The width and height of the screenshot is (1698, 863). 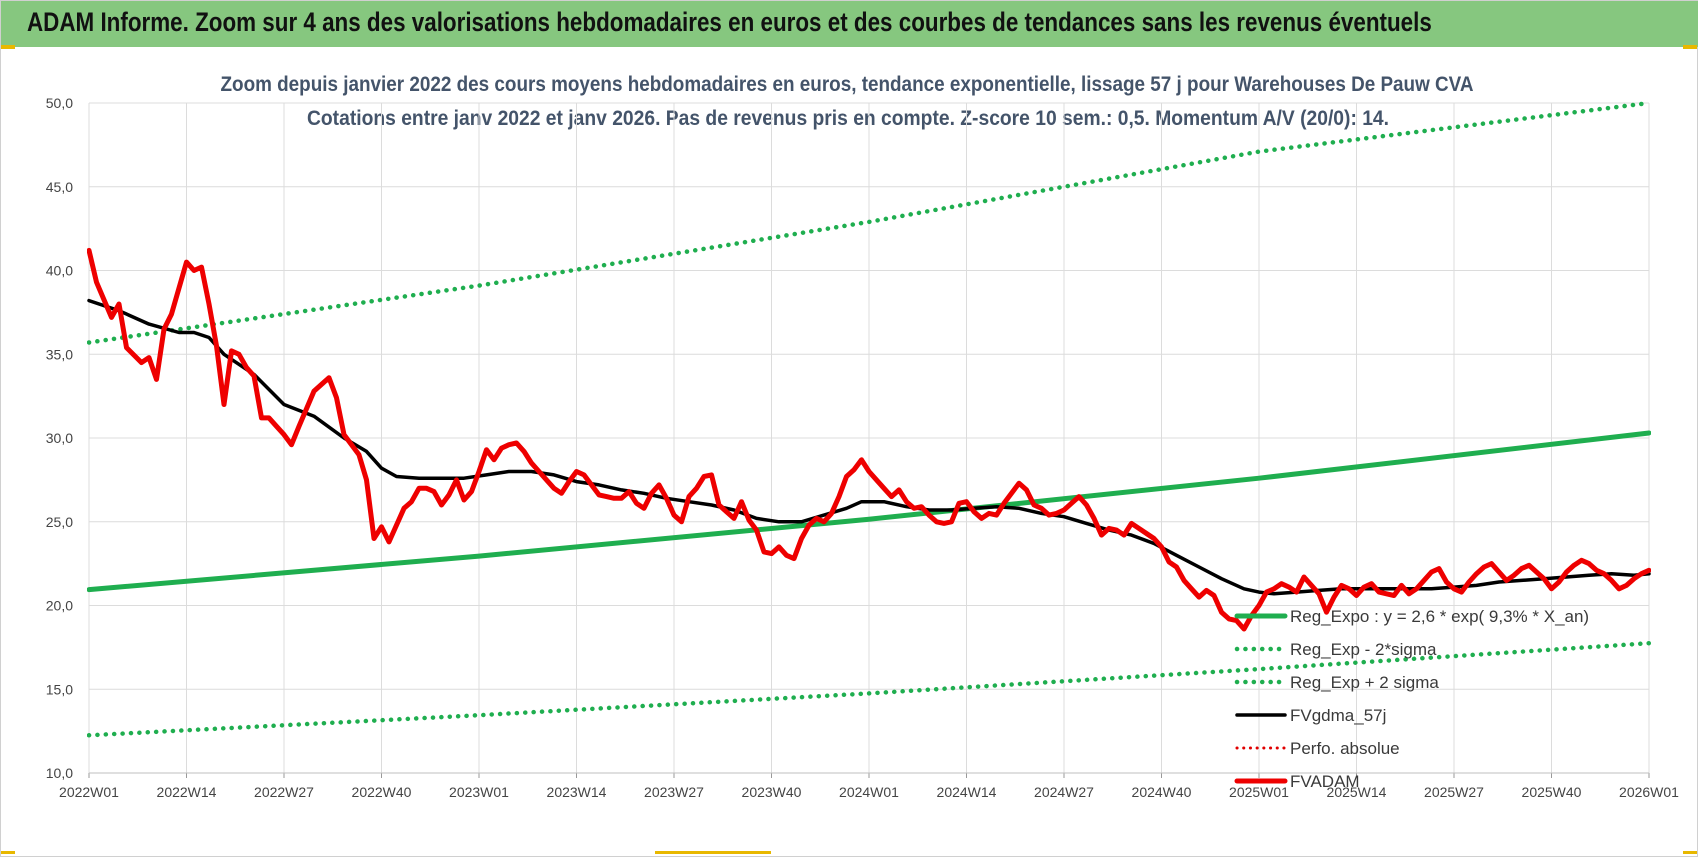 I want to click on x-tick-label: 2023W40, so click(x=772, y=792).